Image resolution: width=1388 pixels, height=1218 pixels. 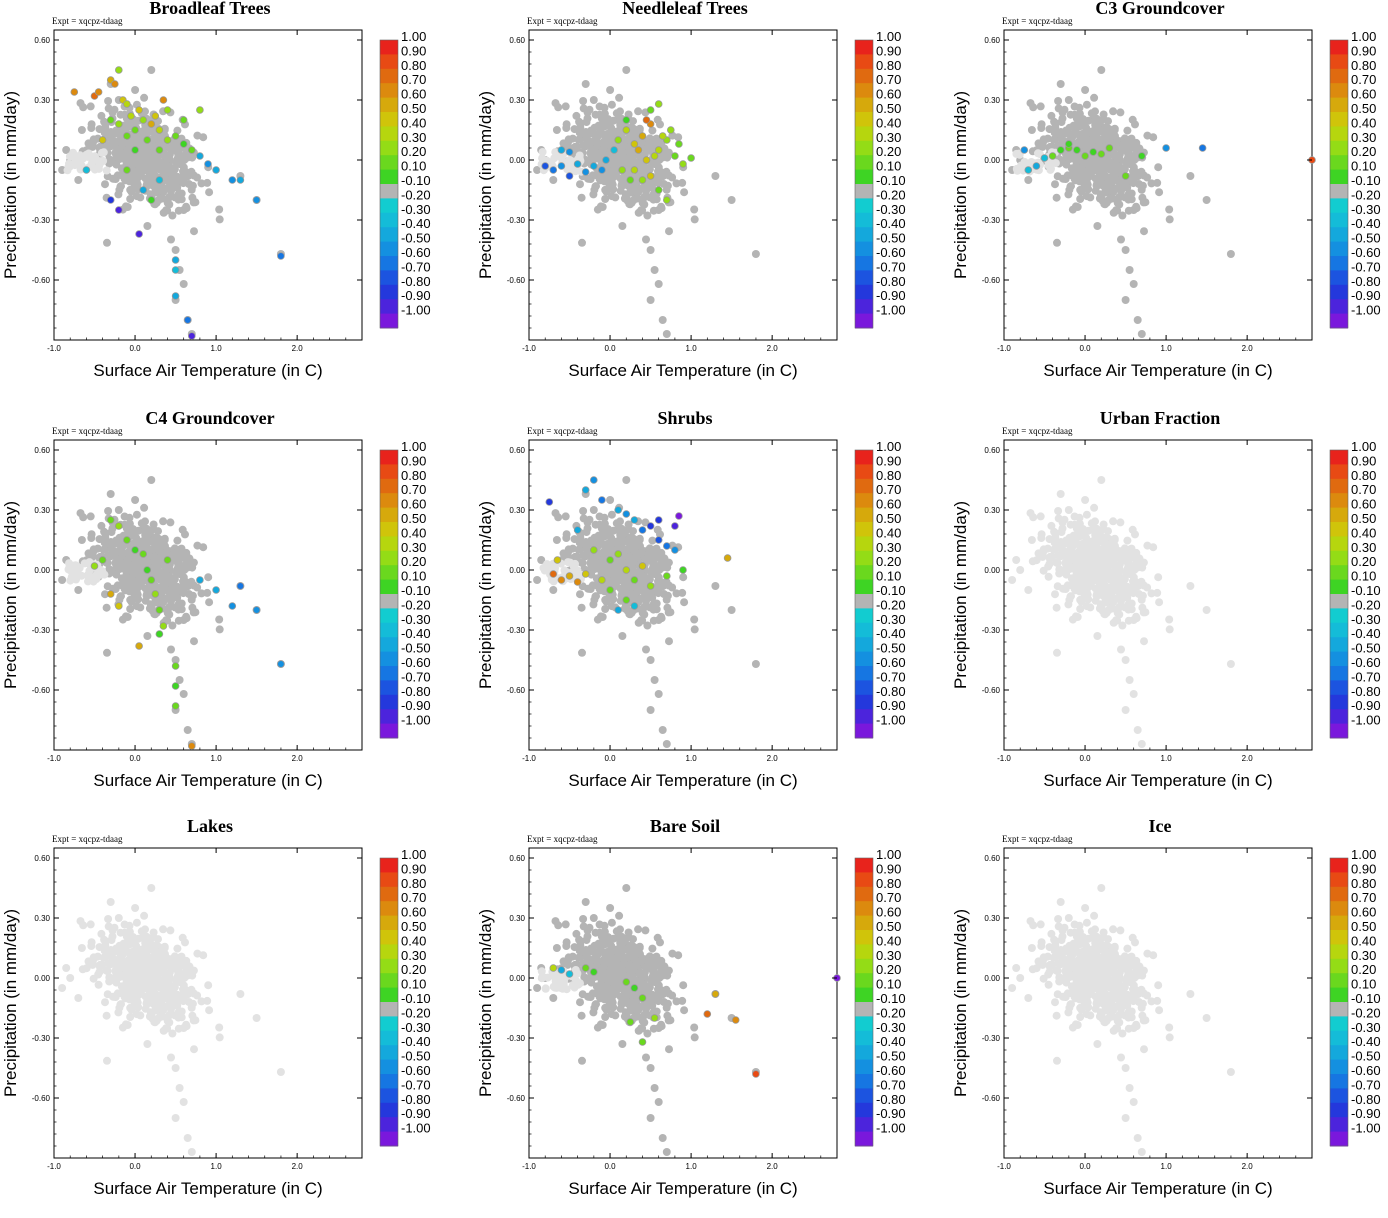 What do you see at coordinates (209, 9) in the screenshot?
I see `chart-title: Broadleaf Trees` at bounding box center [209, 9].